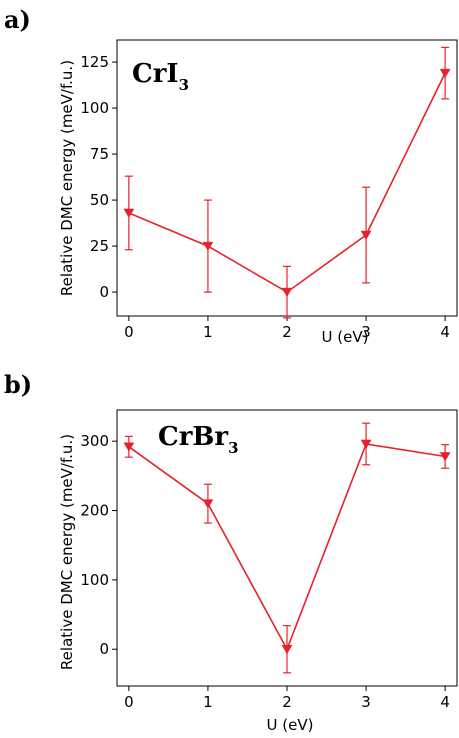 The width and height of the screenshot is (459, 738). I want to click on chart-title: CrI3, so click(160, 76).